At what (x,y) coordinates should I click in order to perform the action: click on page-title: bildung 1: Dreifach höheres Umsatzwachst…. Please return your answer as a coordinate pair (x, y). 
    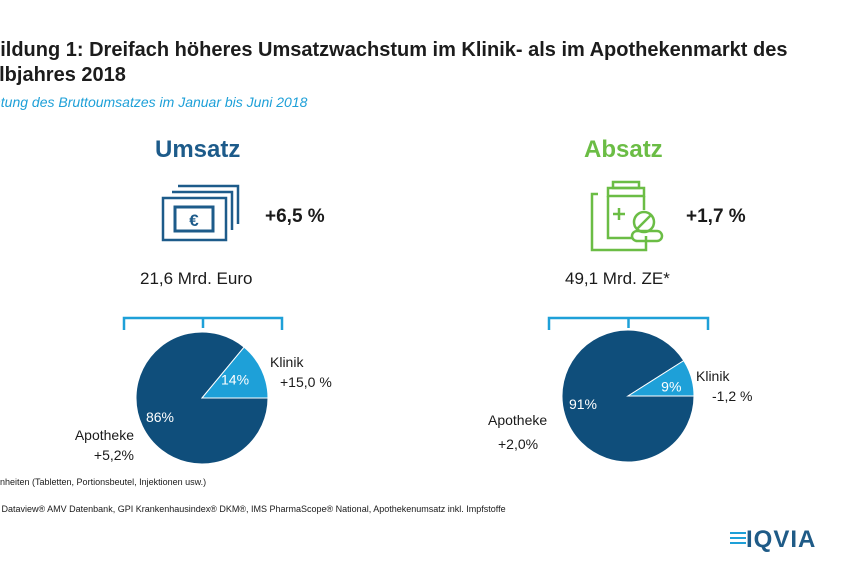
    Looking at the image, I should click on (394, 62).